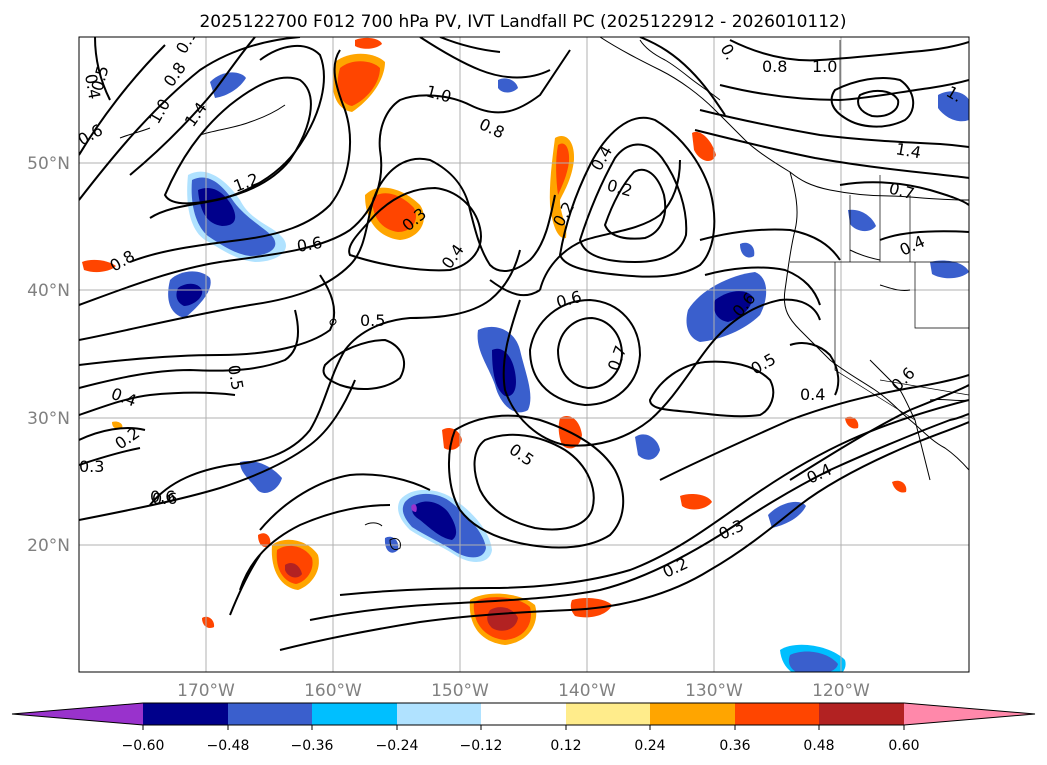  I want to click on colorbar-tick-label: −0.48, so click(228, 746).